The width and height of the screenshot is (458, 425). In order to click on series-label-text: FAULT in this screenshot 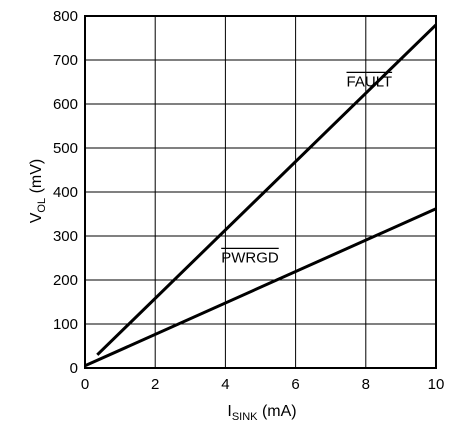, I will do `click(370, 81)`.